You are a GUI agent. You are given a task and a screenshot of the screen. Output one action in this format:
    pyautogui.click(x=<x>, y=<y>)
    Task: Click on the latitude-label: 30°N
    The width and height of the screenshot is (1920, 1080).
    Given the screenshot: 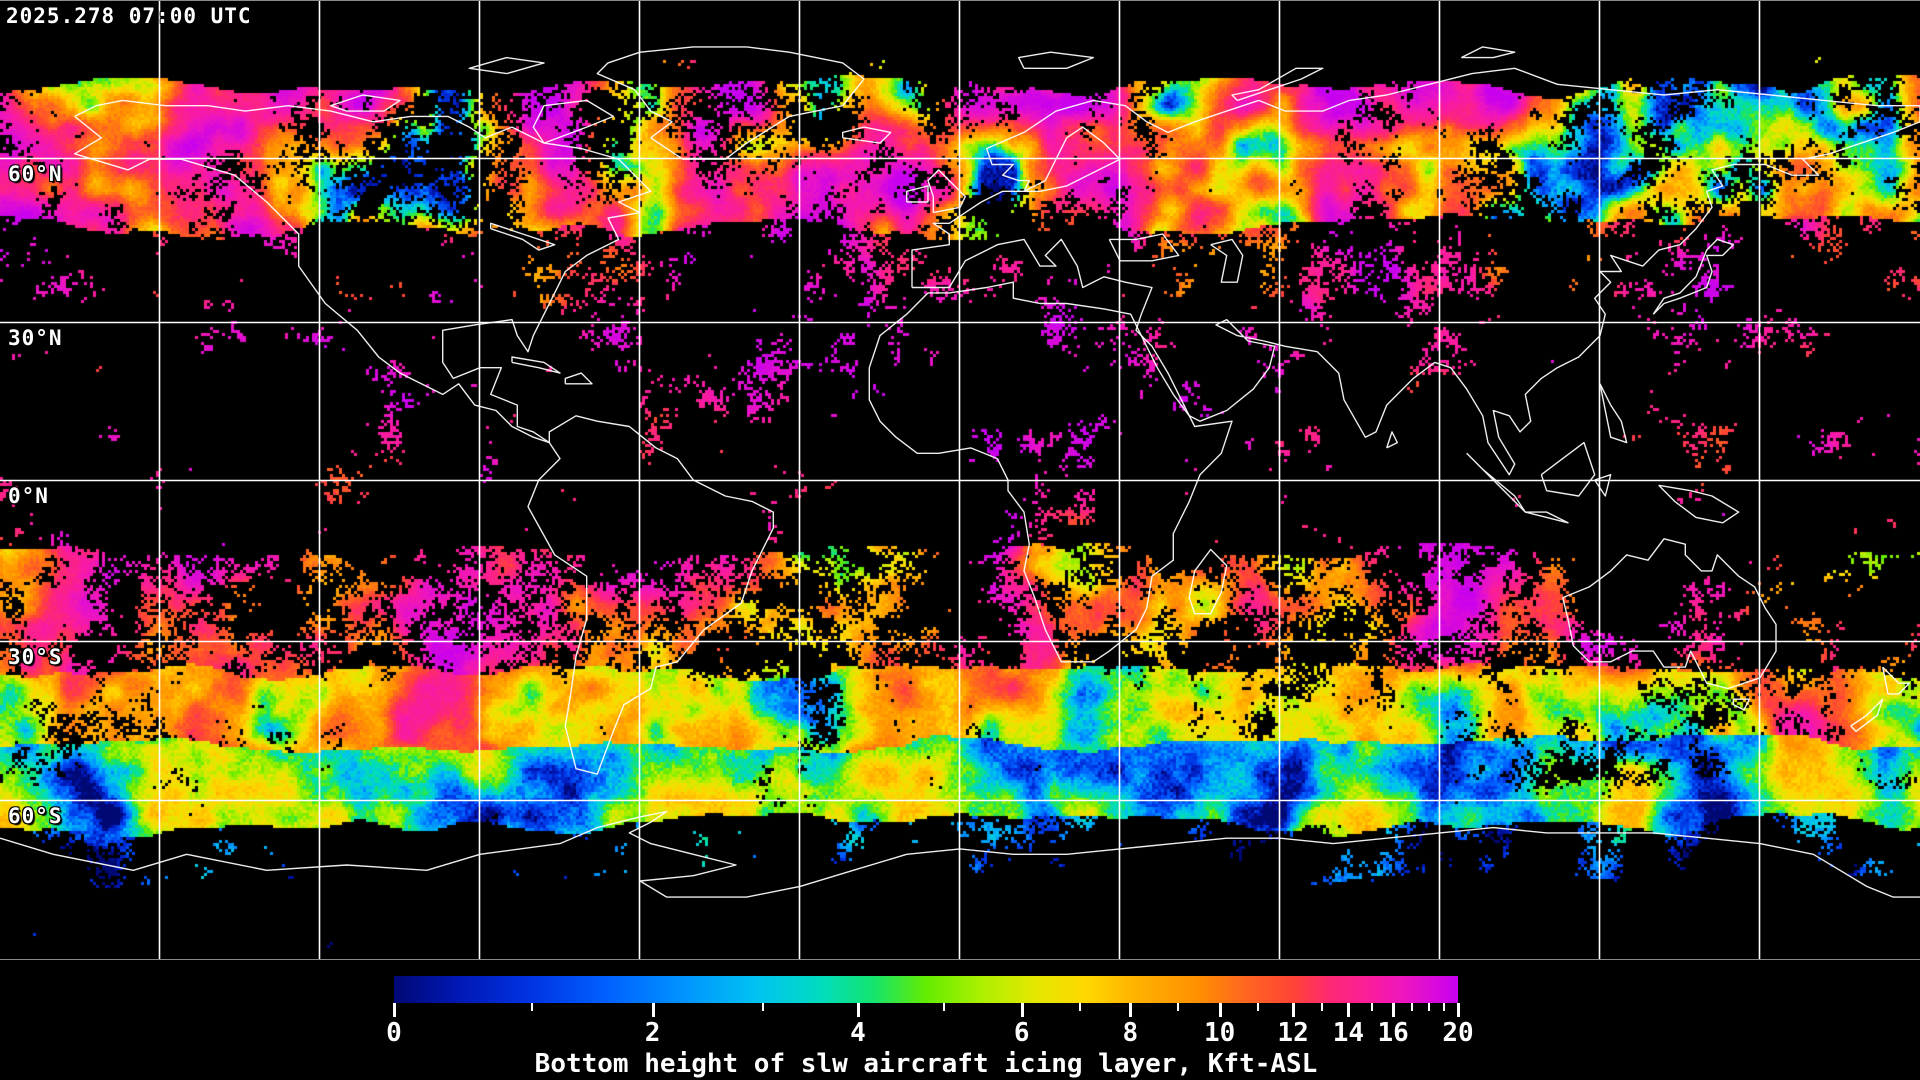 What is the action you would take?
    pyautogui.click(x=35, y=338)
    